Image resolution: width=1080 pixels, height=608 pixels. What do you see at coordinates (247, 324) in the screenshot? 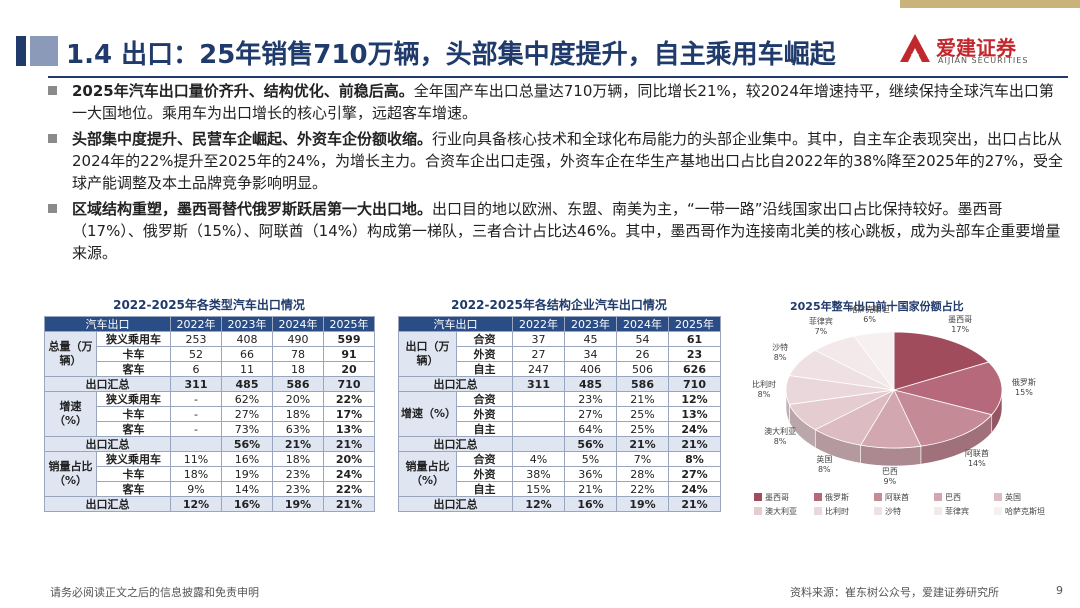
I see `table1-header-cell: 2023年` at bounding box center [247, 324].